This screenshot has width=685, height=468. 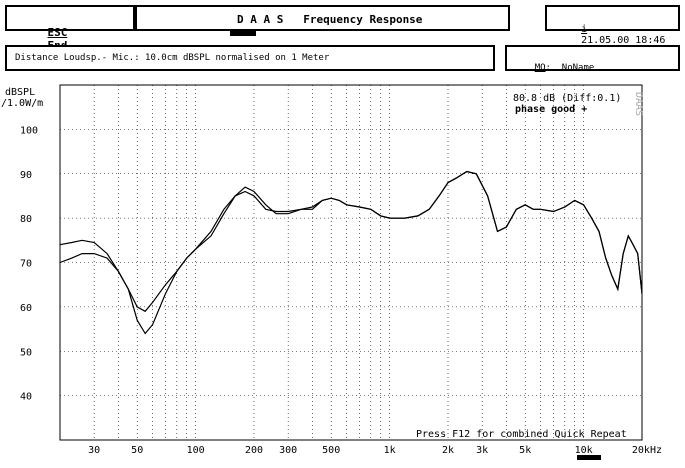 I want to click on page-title: D A A S Frequency Response, so click(x=330, y=19).